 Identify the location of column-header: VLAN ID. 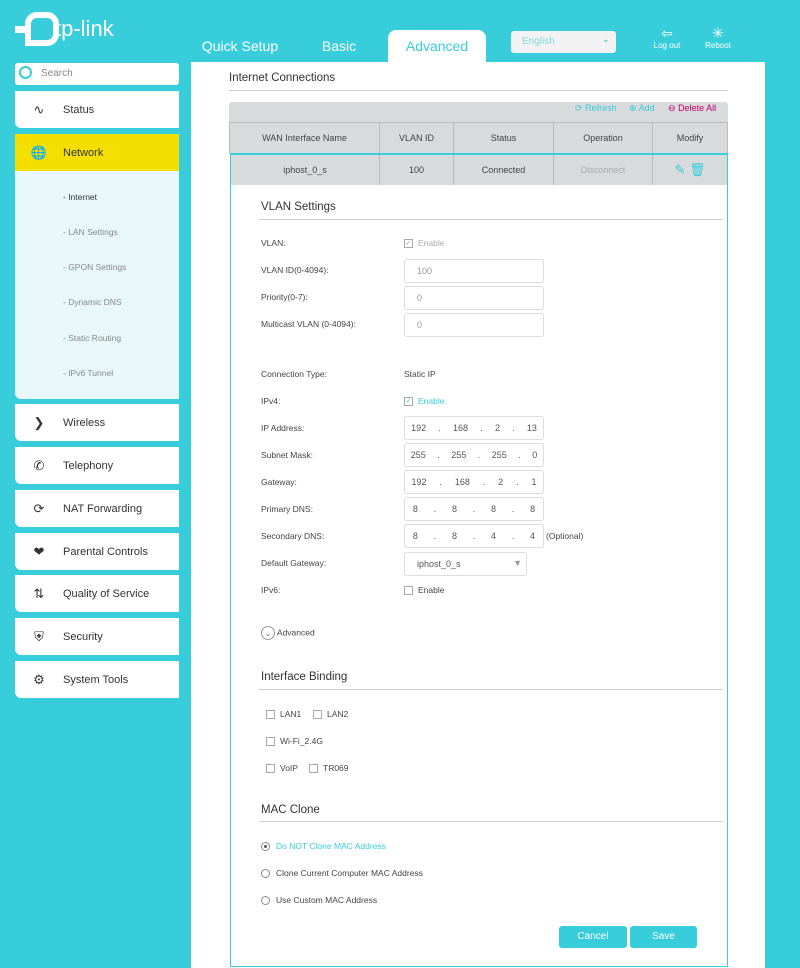
(417, 137).